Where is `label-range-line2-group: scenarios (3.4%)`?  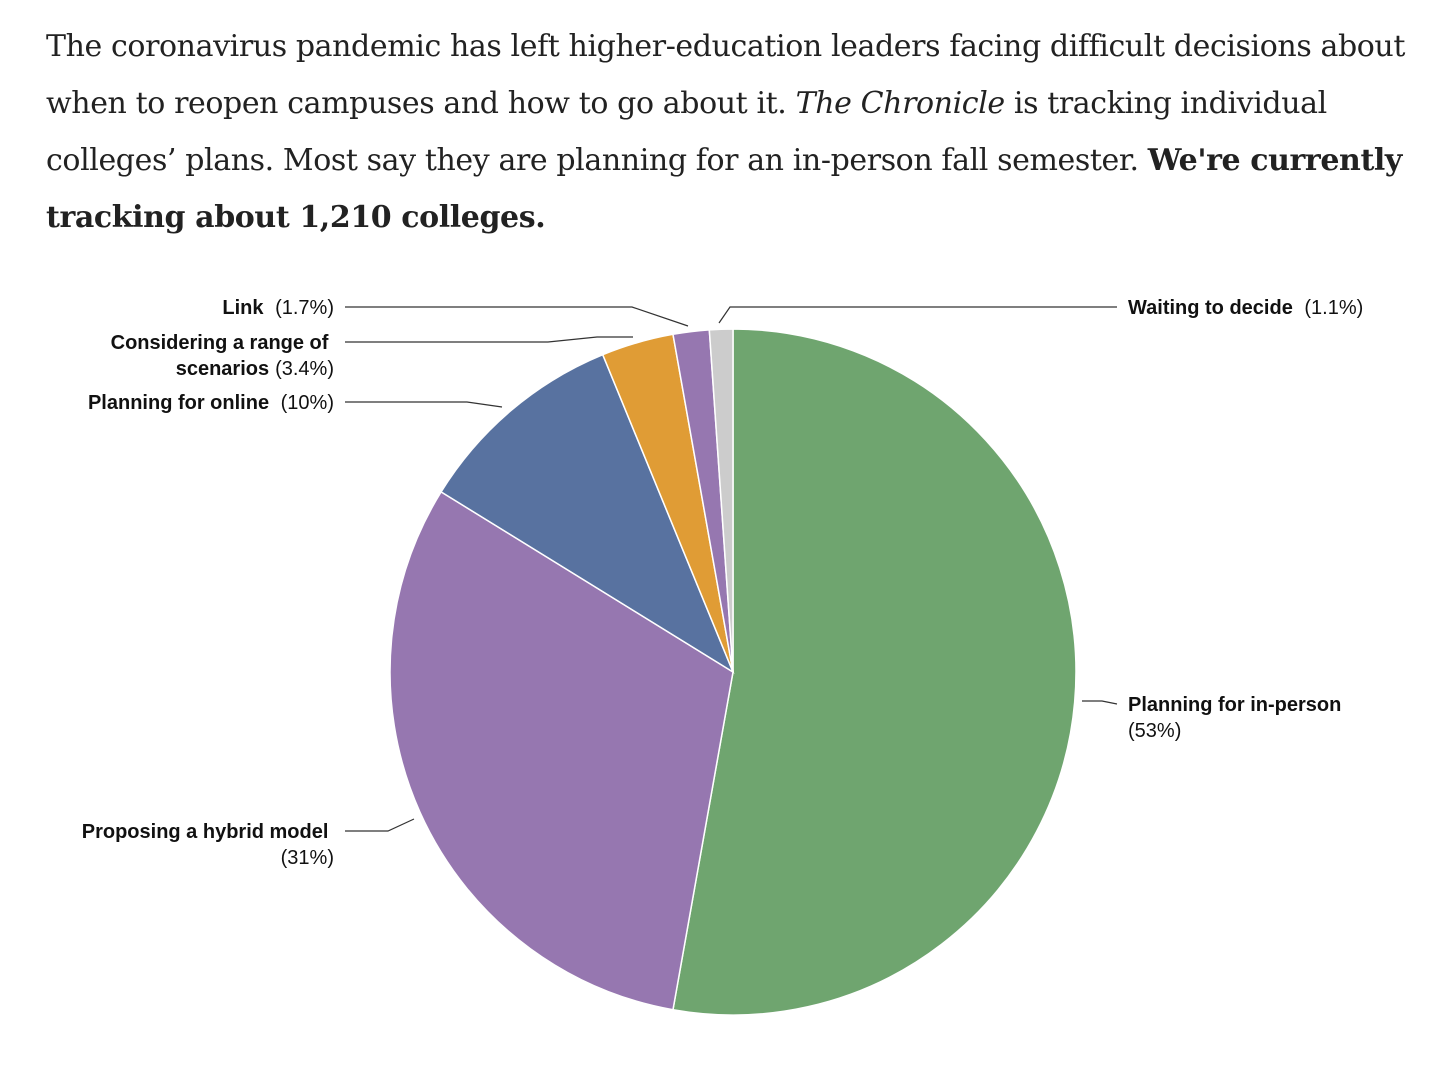
label-range-line2-group: scenarios (3.4%) is located at coordinates (255, 369).